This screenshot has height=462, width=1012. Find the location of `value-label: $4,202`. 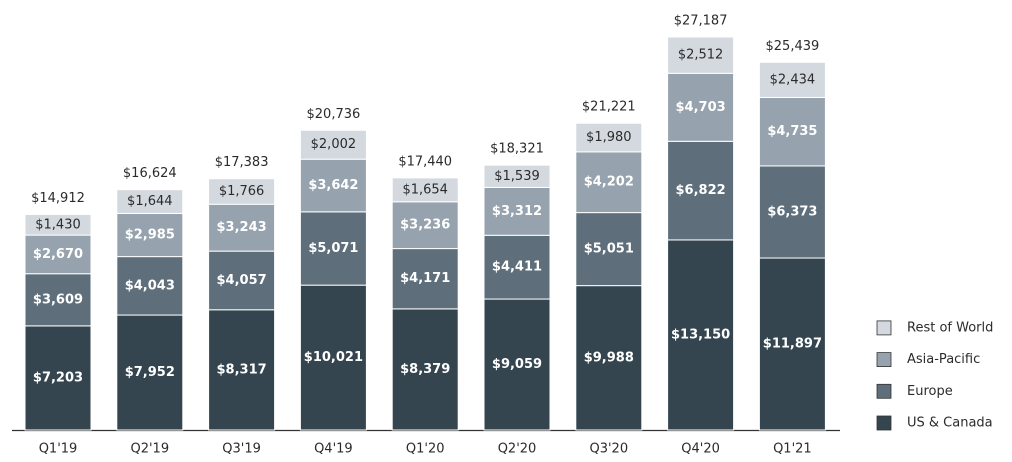

value-label: $4,202 is located at coordinates (609, 182).